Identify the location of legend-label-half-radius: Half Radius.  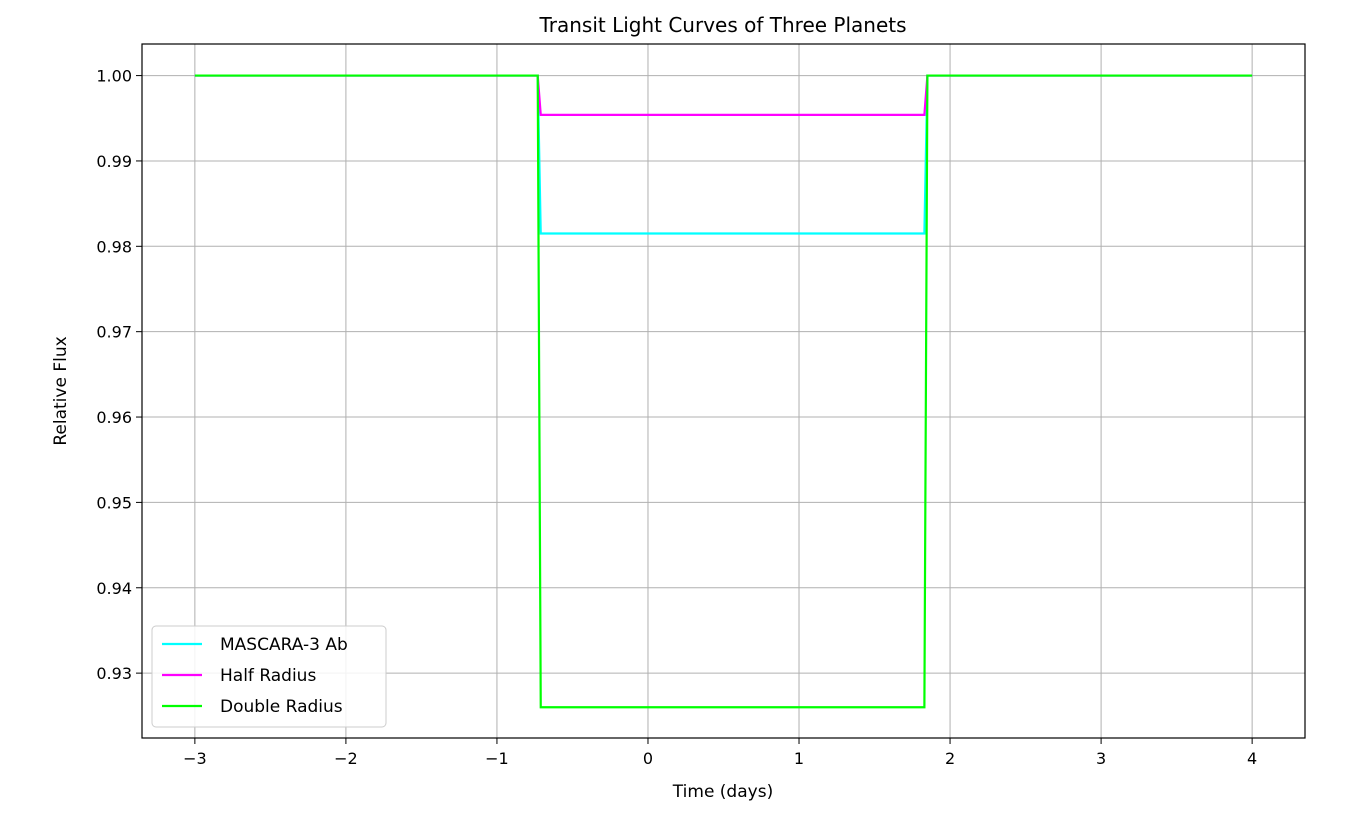
(268, 676).